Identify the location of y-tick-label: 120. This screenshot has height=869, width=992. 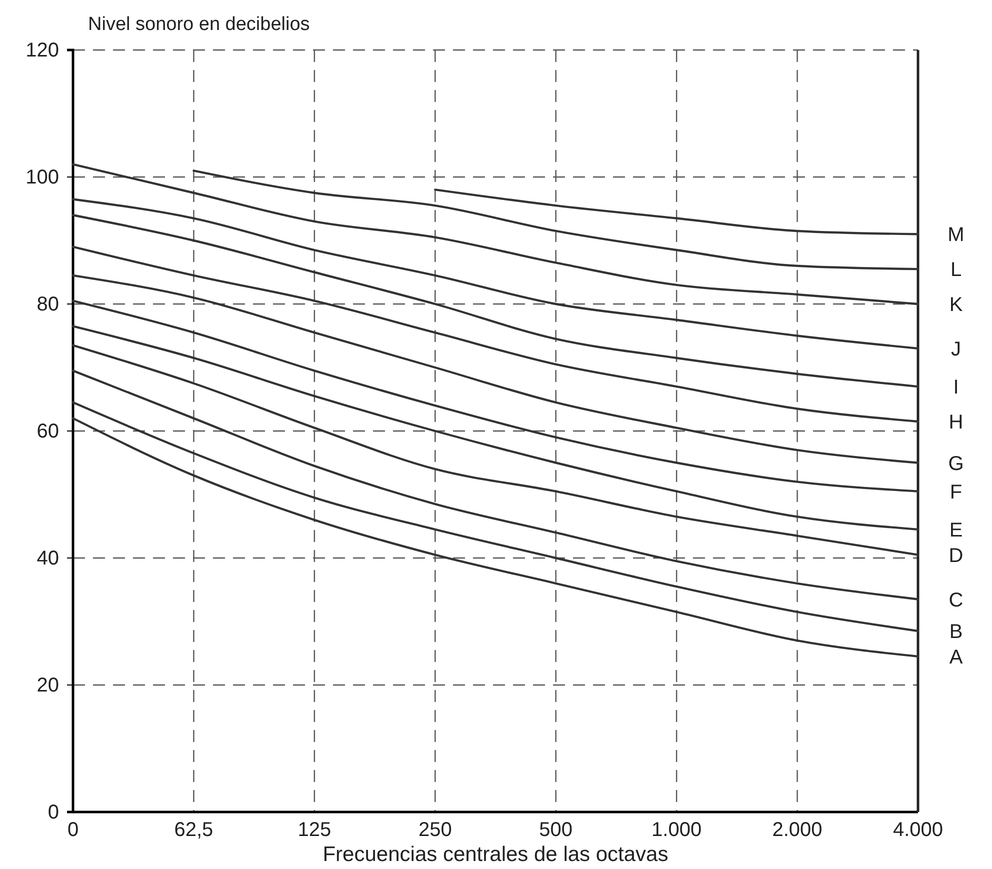
(42, 50).